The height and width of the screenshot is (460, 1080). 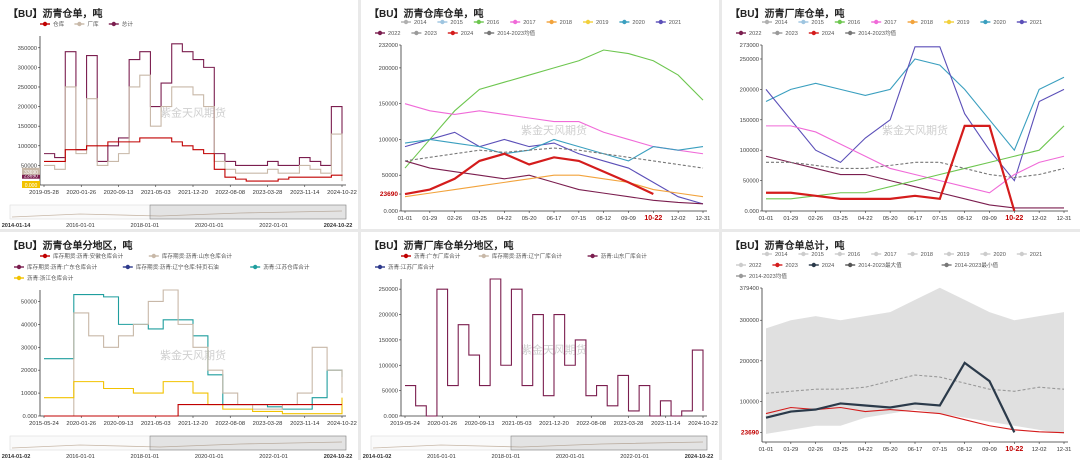 What do you see at coordinates (342, 424) in the screenshot?
I see `x-tick-label: 2024-10-22` at bounding box center [342, 424].